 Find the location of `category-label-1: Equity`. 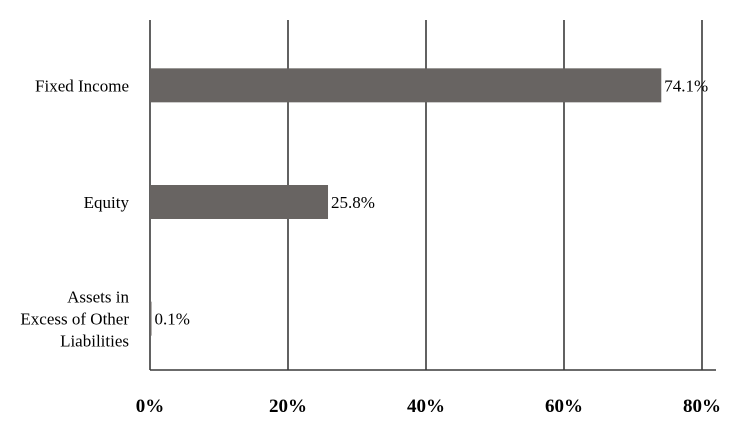

category-label-1: Equity is located at coordinates (107, 202).